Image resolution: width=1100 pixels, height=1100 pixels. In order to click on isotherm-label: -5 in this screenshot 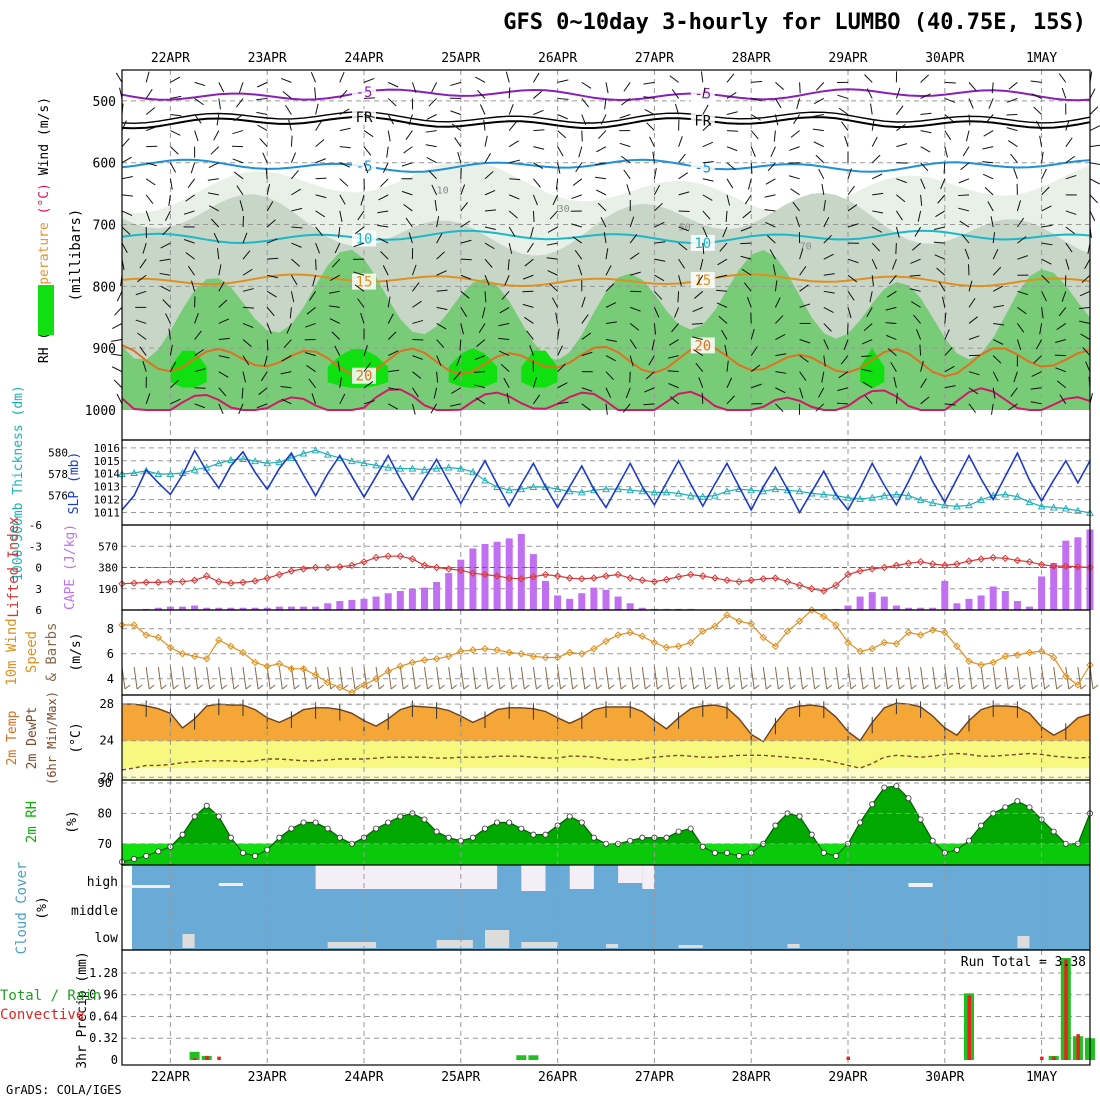, I will do `click(702, 169)`.